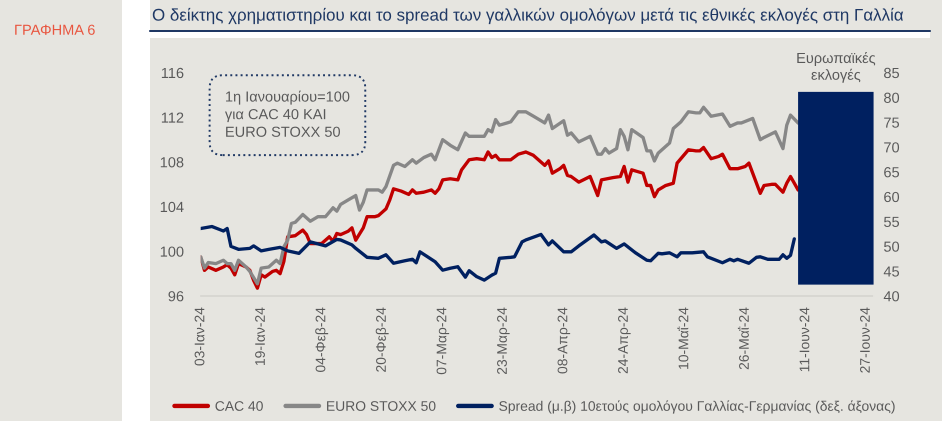 This screenshot has height=421, width=942. Describe the element at coordinates (892, 73) in the screenshot. I see `y2-tick-label: 85` at that location.